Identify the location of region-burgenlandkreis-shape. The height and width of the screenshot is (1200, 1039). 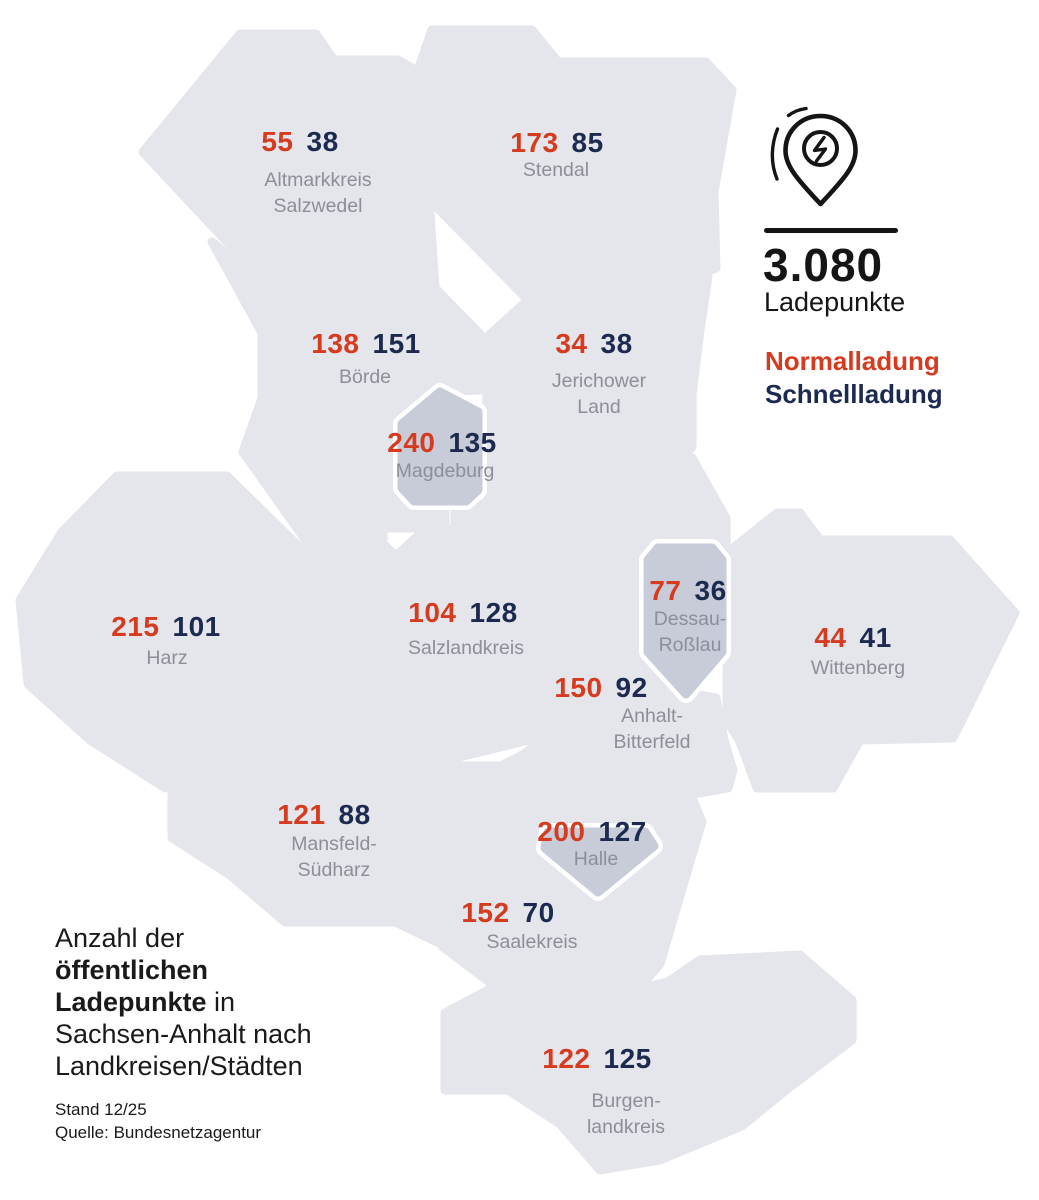
(648, 1062).